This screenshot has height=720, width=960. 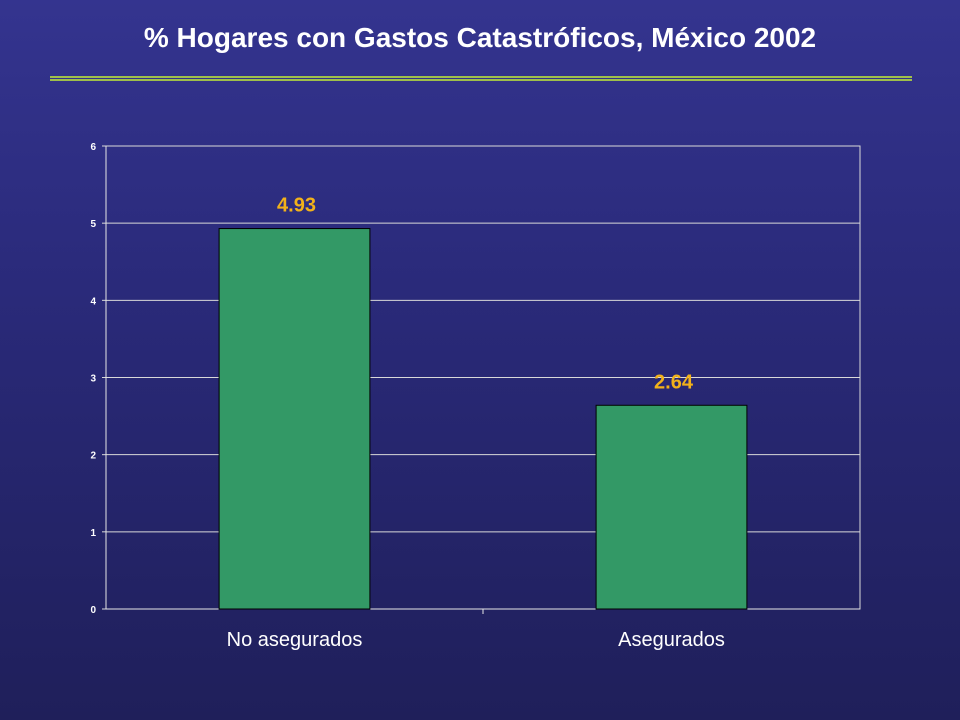 I want to click on y-tick-label: 1, so click(x=93, y=533).